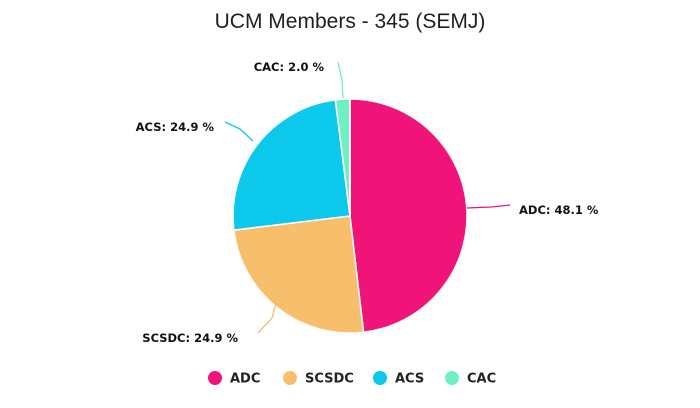 The width and height of the screenshot is (700, 408). Describe the element at coordinates (190, 338) in the screenshot. I see `slice-label-scsdc: SCSDC: 24.9 %` at that location.